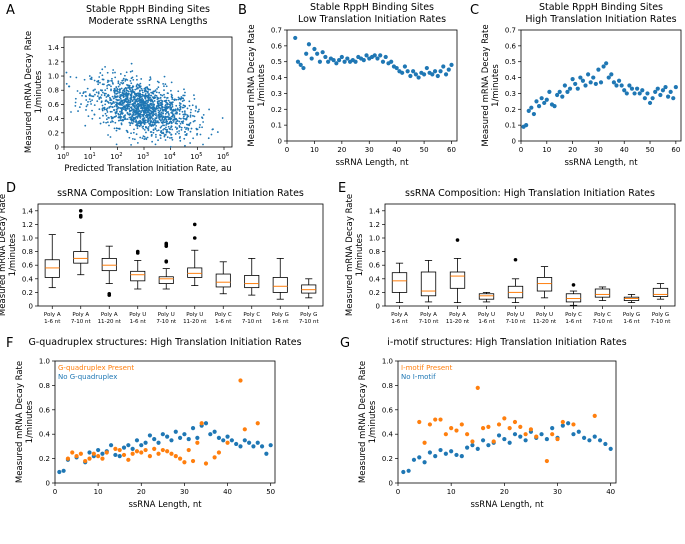 The width and height of the screenshot is (685, 544). I want to click on plot-frame, so click(601, 85).